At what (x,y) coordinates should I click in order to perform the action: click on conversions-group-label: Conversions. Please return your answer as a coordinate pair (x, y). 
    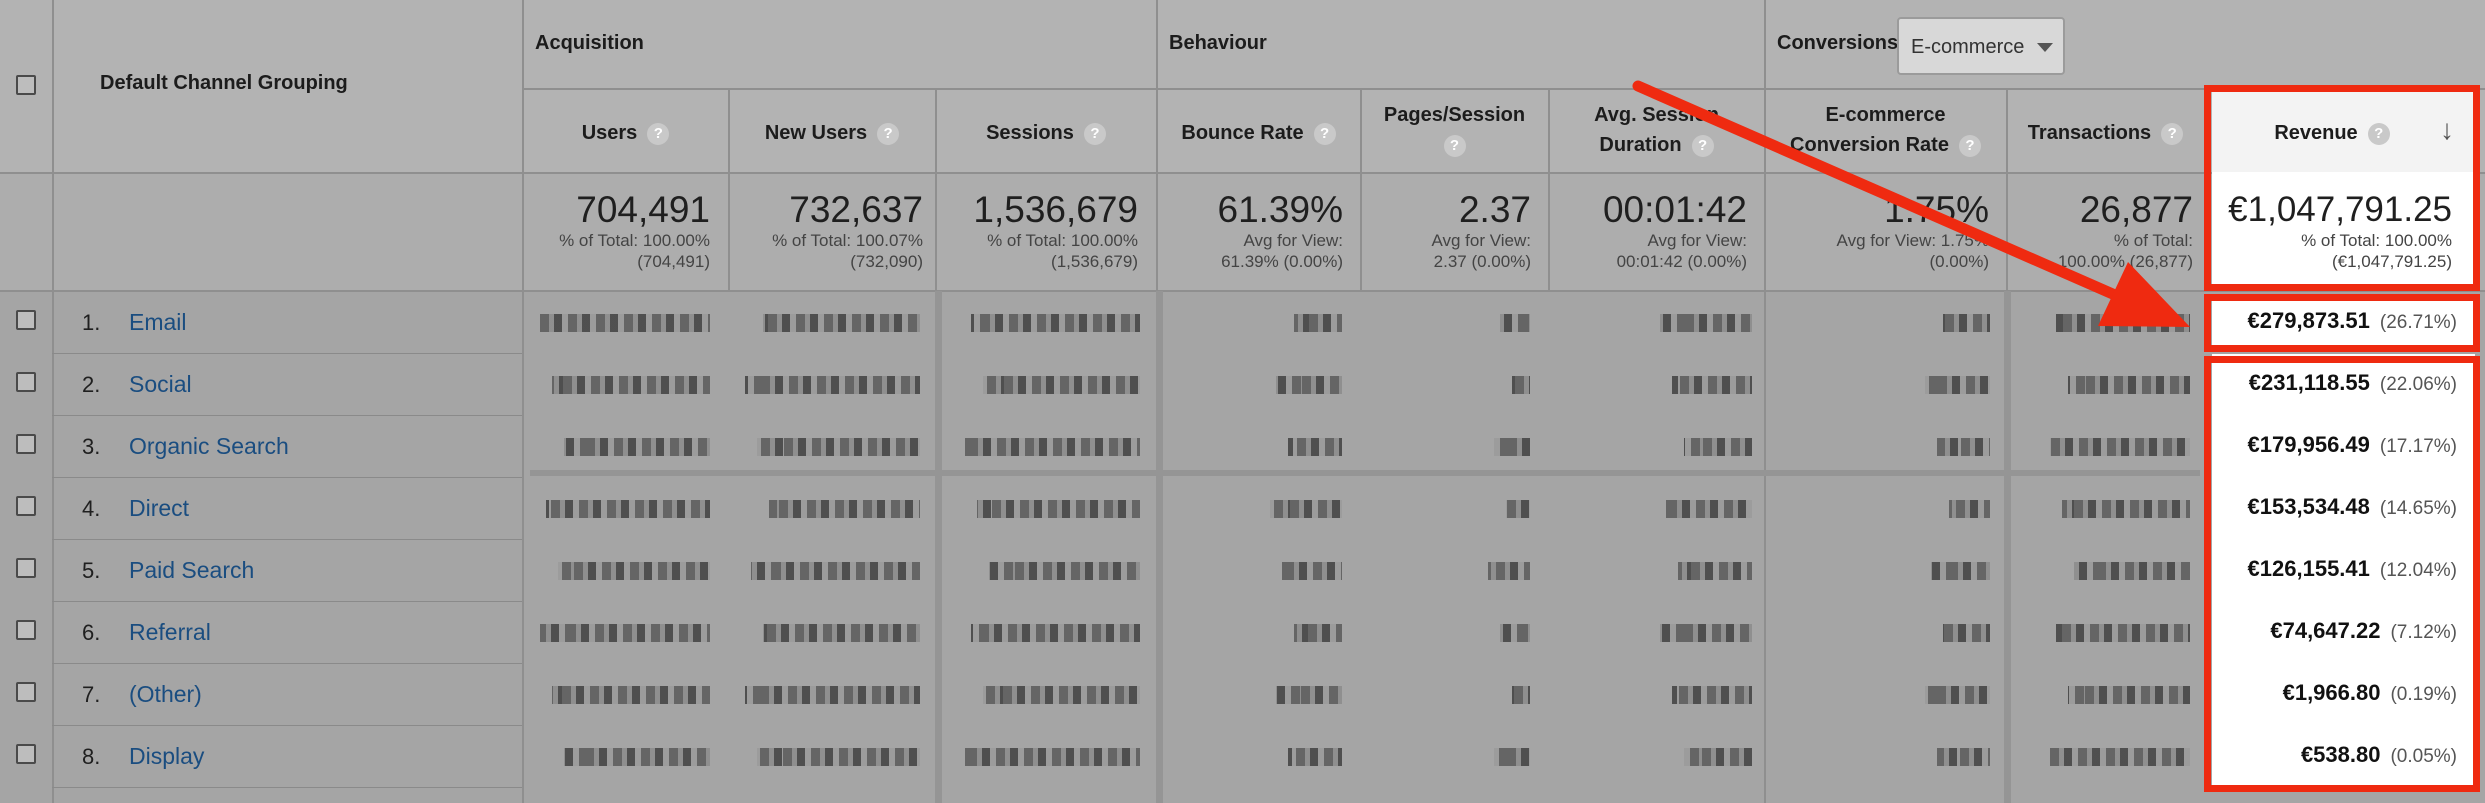
    Looking at the image, I should click on (1838, 43).